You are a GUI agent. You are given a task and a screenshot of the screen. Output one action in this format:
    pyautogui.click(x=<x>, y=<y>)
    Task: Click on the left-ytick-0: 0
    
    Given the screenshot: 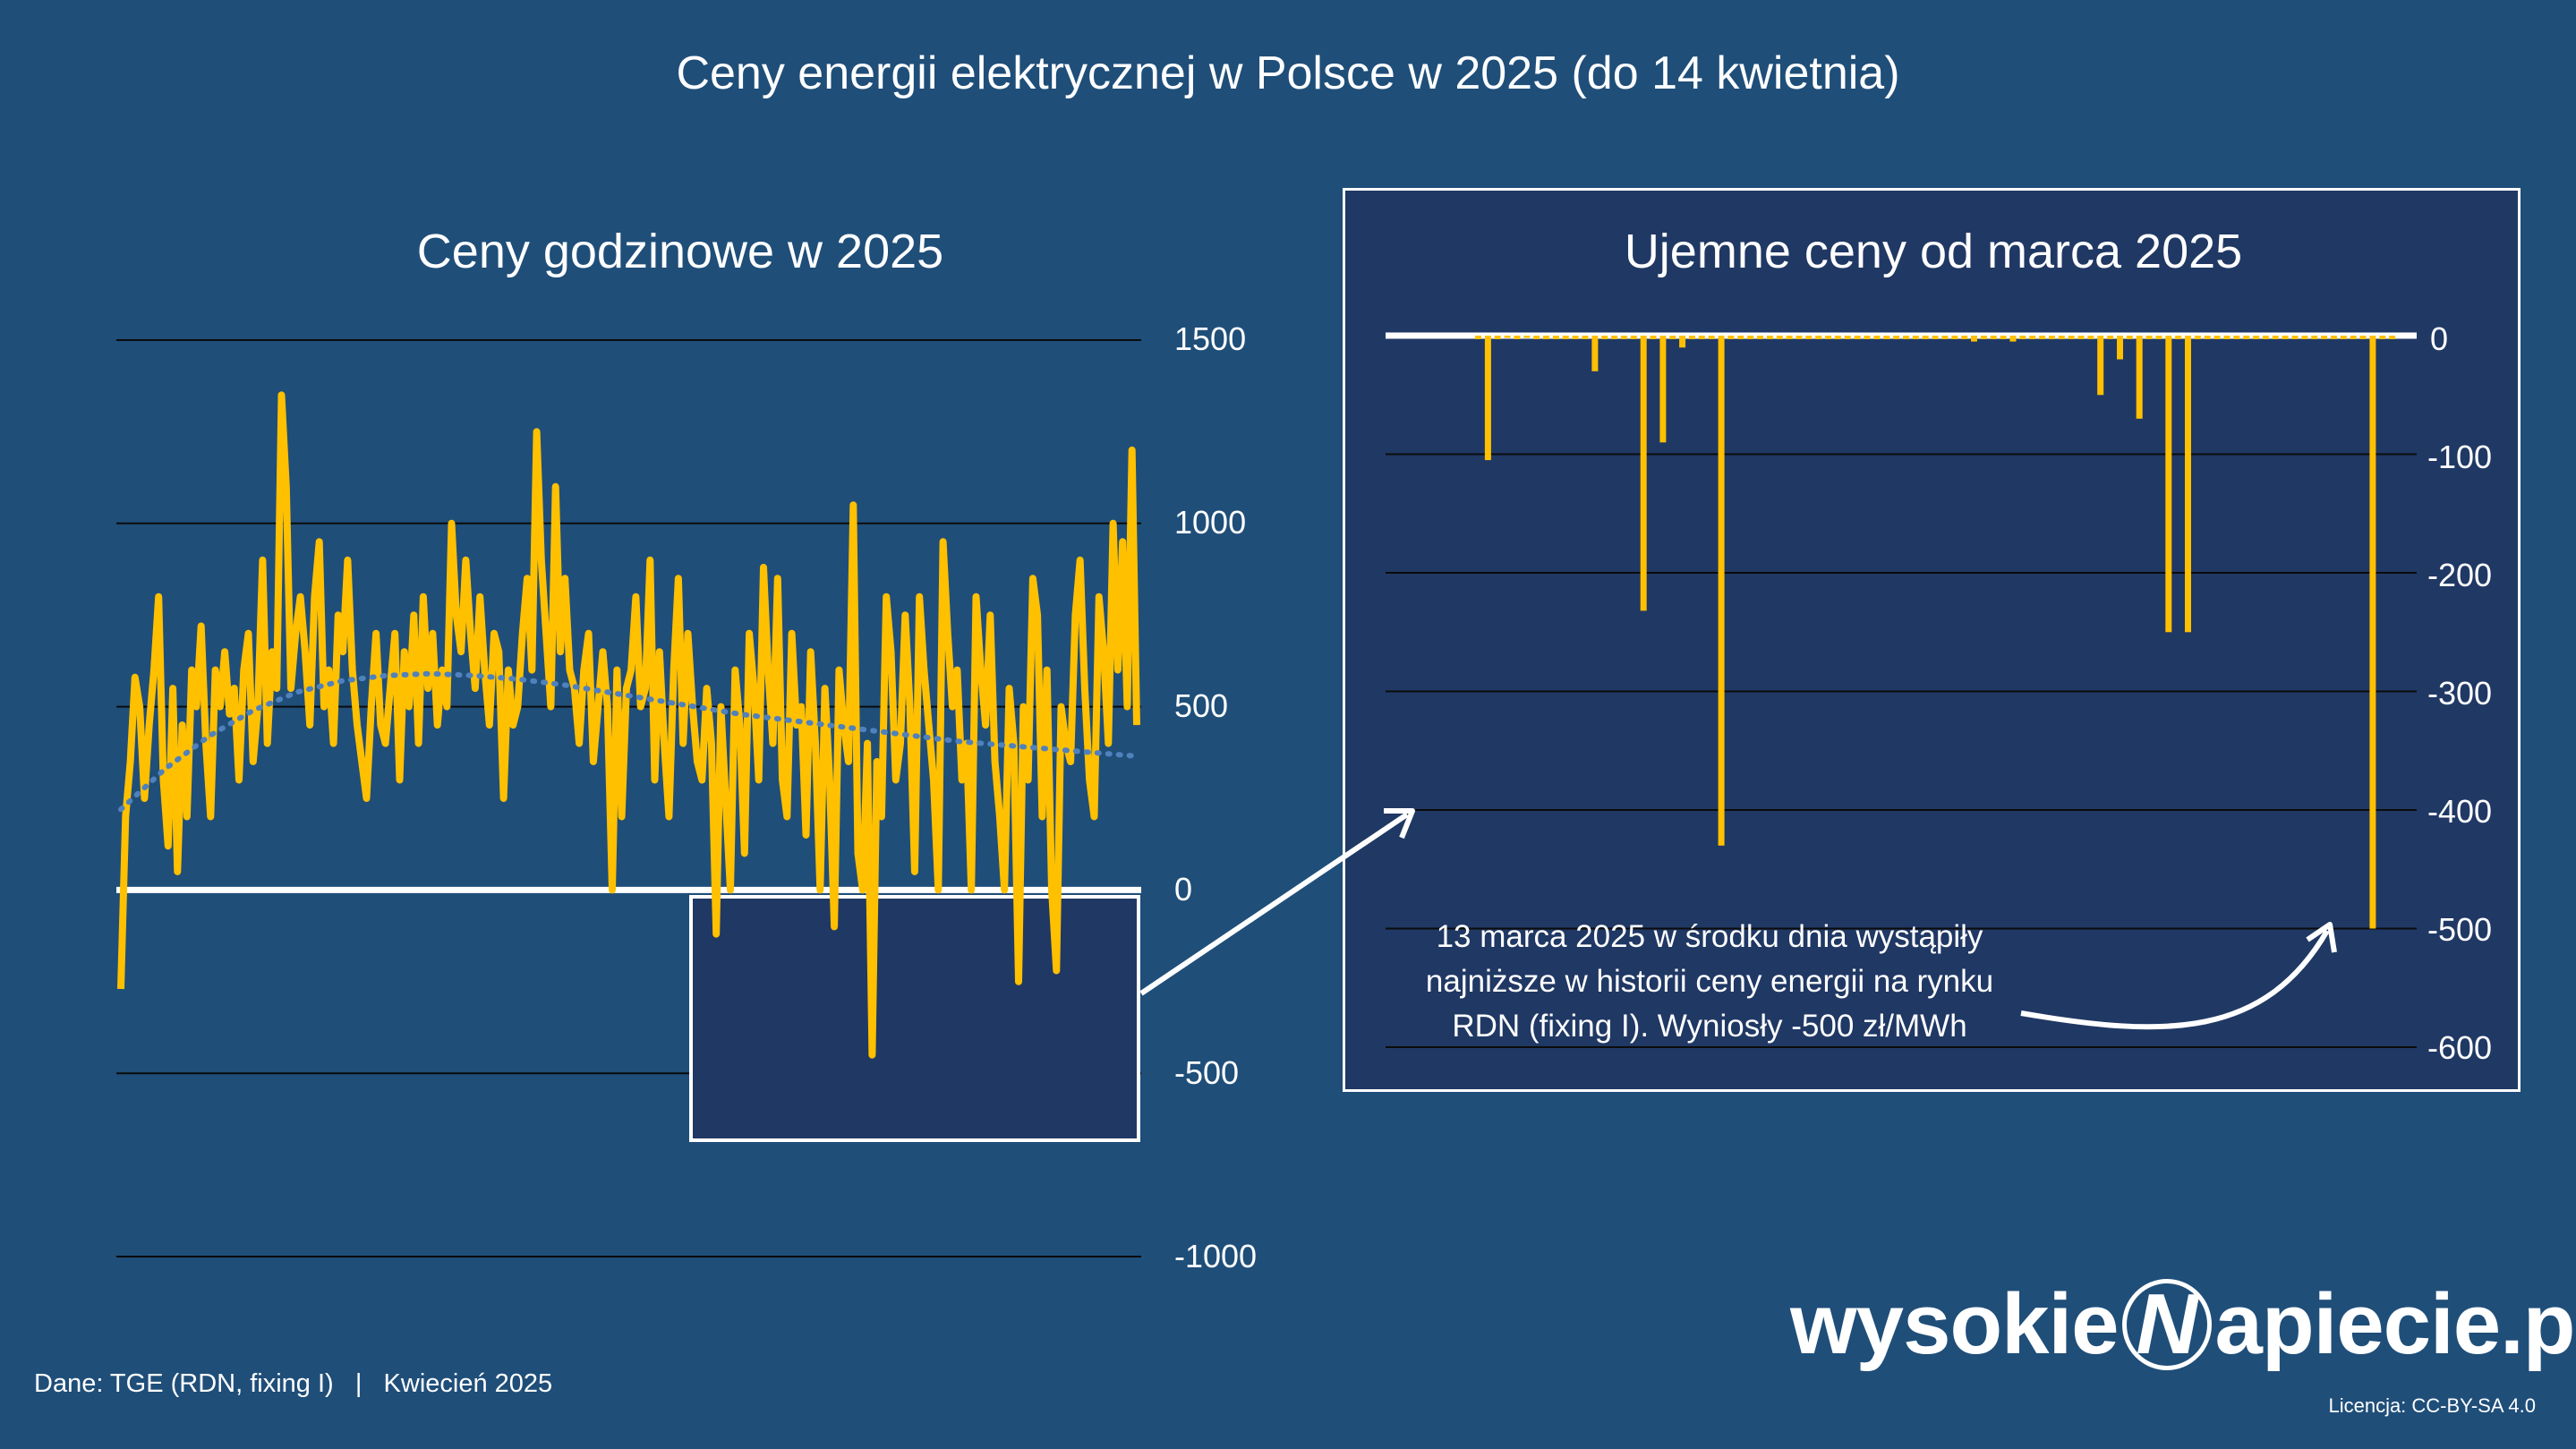 What is the action you would take?
    pyautogui.click(x=1183, y=889)
    